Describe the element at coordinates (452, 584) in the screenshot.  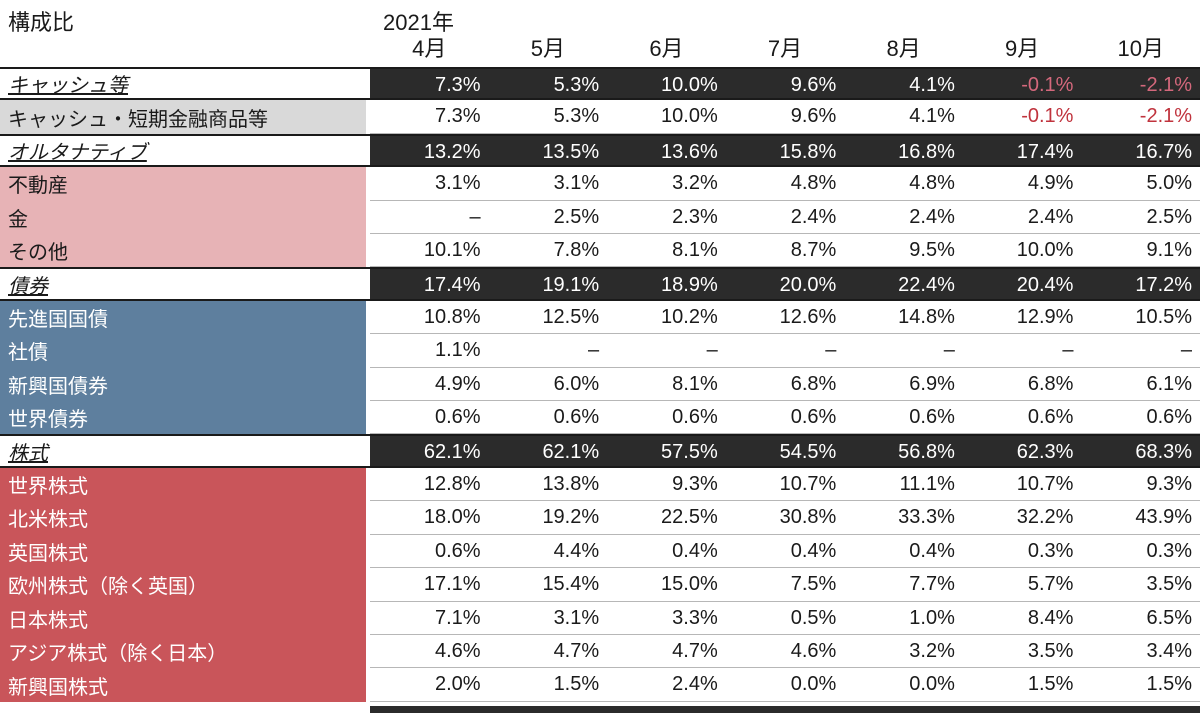
I see `cell-value: 17.1%` at that location.